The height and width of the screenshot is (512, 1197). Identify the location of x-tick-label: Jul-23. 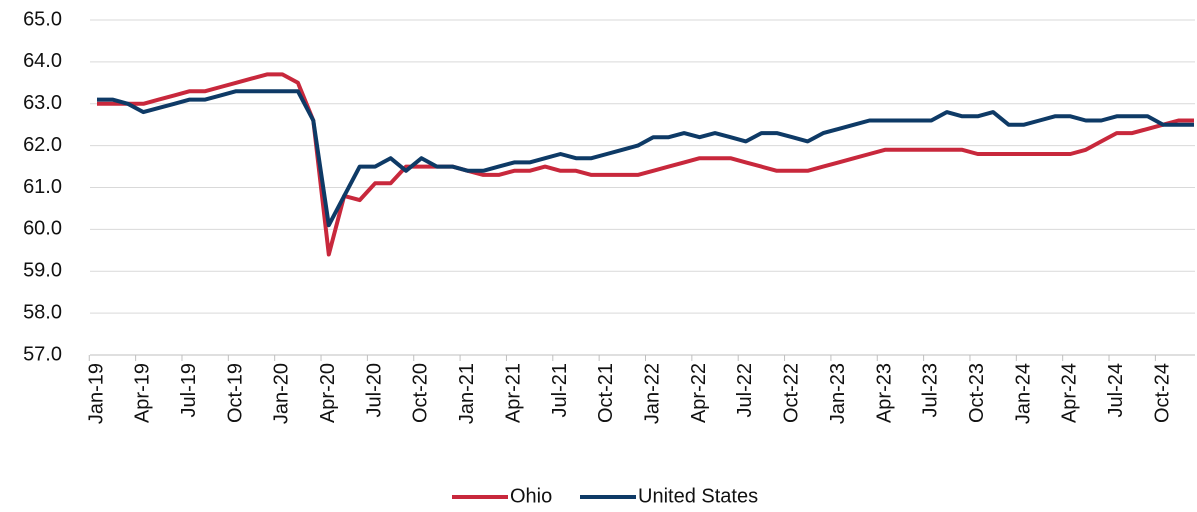
(931, 390).